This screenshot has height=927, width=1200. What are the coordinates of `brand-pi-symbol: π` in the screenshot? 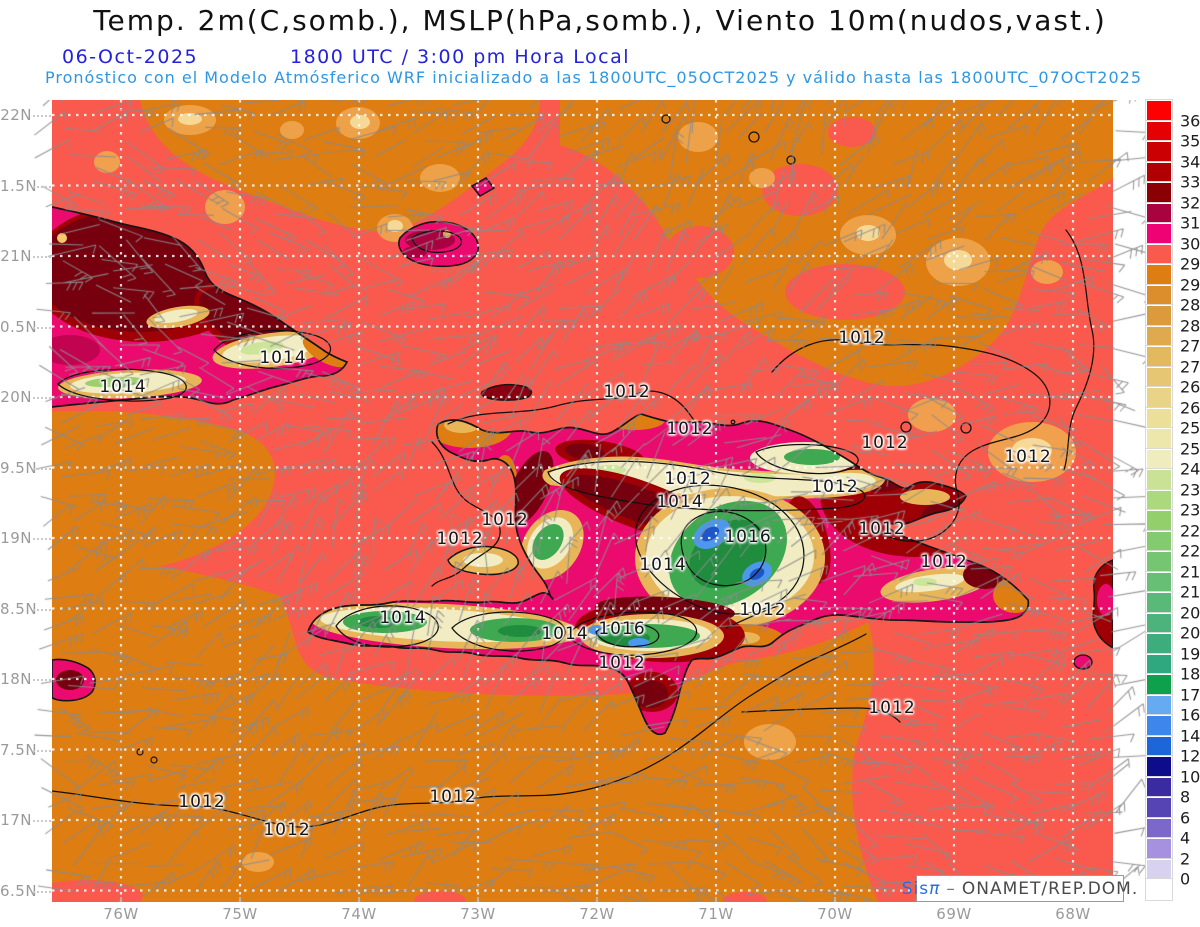 It's located at (935, 888).